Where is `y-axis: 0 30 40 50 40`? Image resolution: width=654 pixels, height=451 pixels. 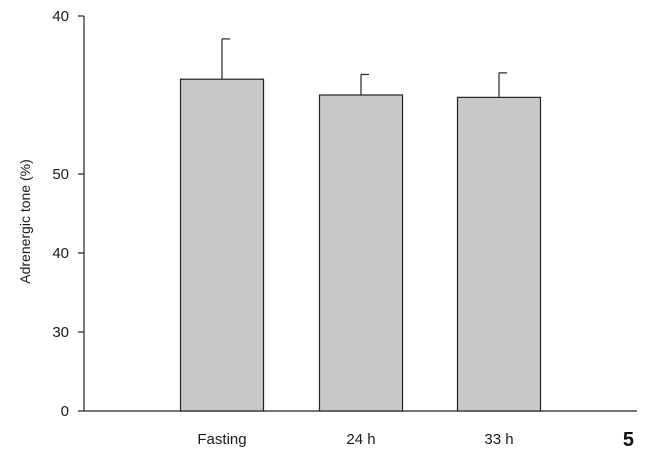
y-axis: 0 30 40 50 40 is located at coordinates (68, 214).